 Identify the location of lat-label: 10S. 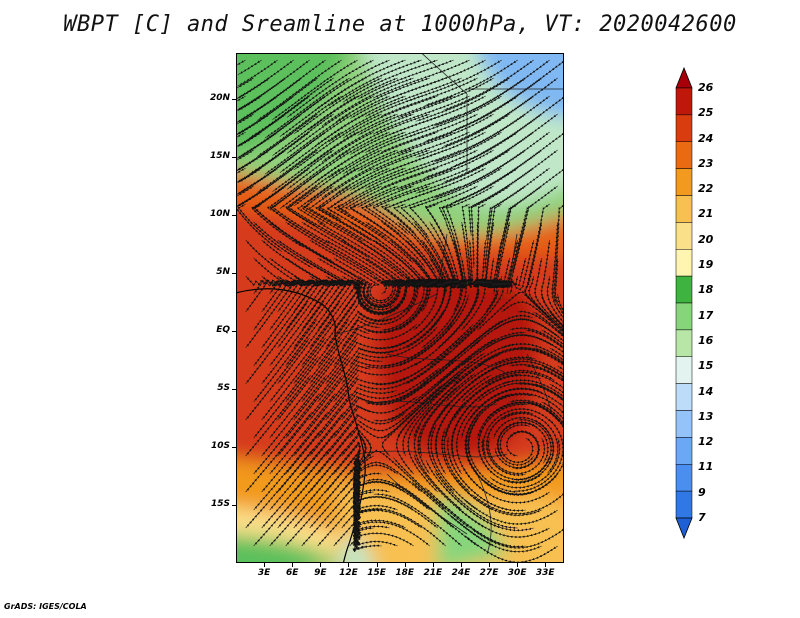
(220, 446).